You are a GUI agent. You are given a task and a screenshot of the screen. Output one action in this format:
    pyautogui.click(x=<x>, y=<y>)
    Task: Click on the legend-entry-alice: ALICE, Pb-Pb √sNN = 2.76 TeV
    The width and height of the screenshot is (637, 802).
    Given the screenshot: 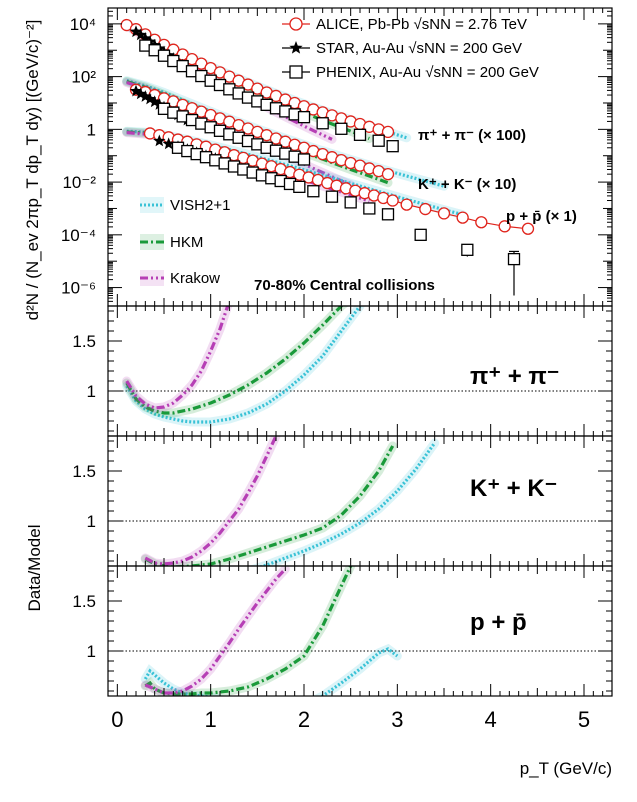 What is the action you would take?
    pyautogui.click(x=404, y=24)
    